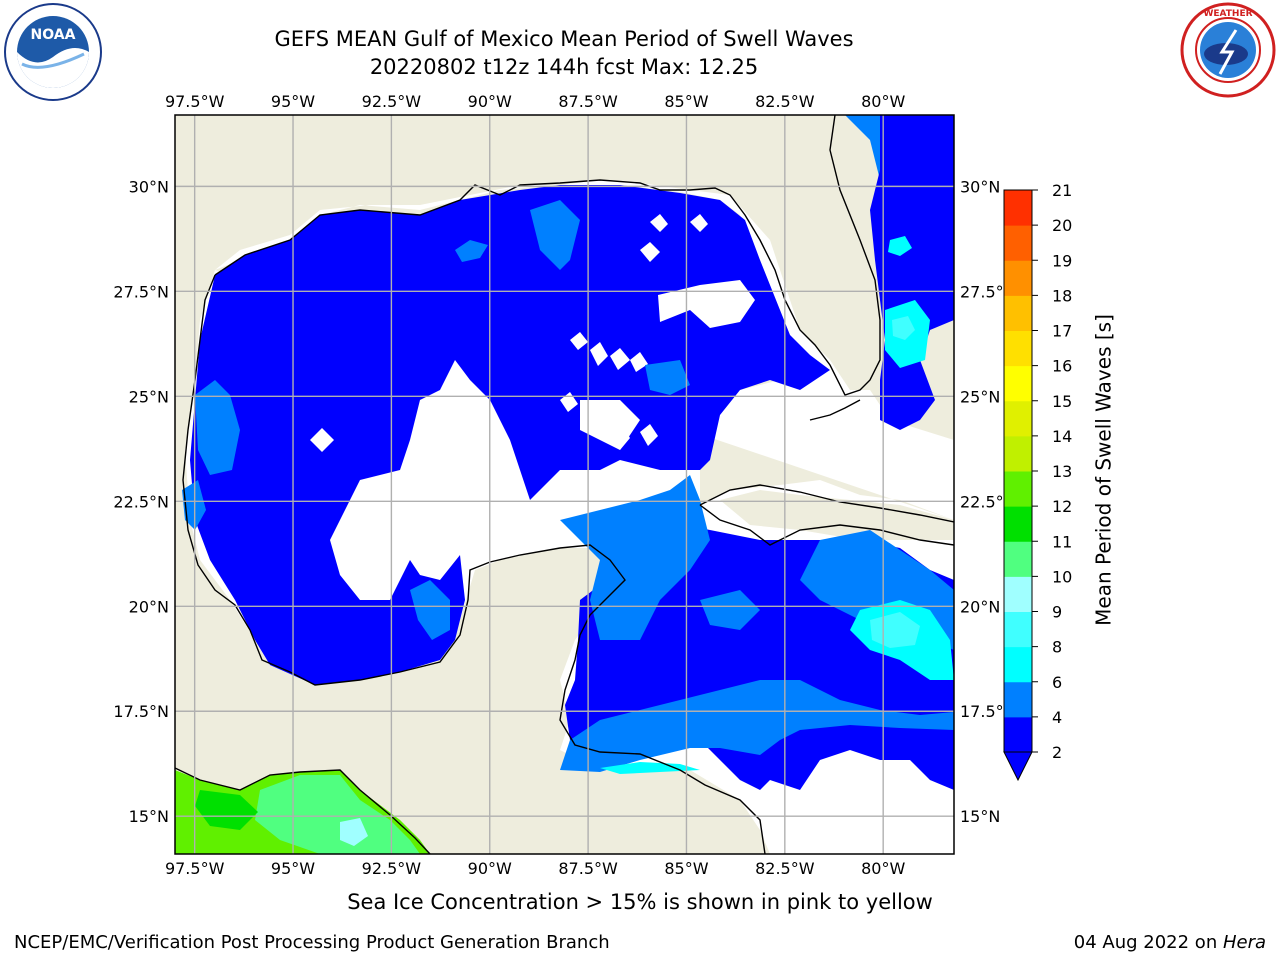  Describe the element at coordinates (226, 810) in the screenshot. I see `swell-11s-pacific` at that location.